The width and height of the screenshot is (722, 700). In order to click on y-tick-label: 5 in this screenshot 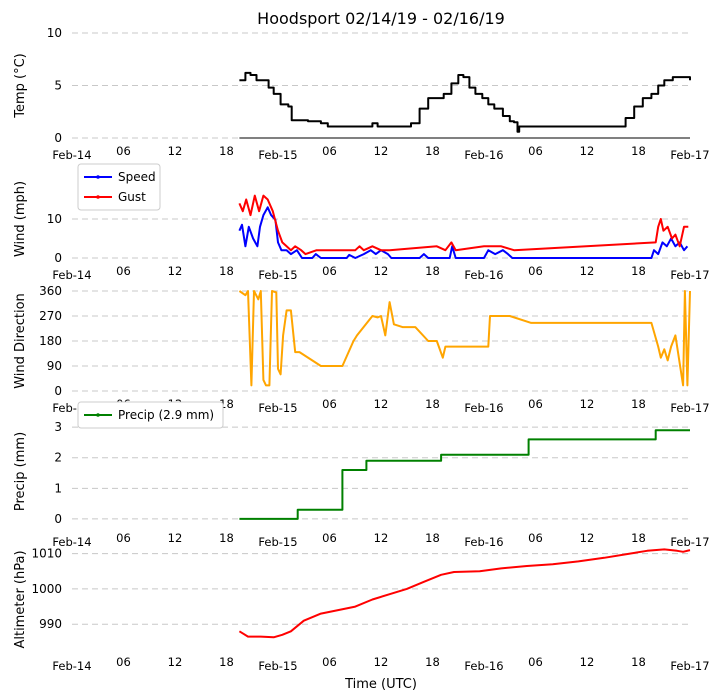, I will do `click(58, 86)`.